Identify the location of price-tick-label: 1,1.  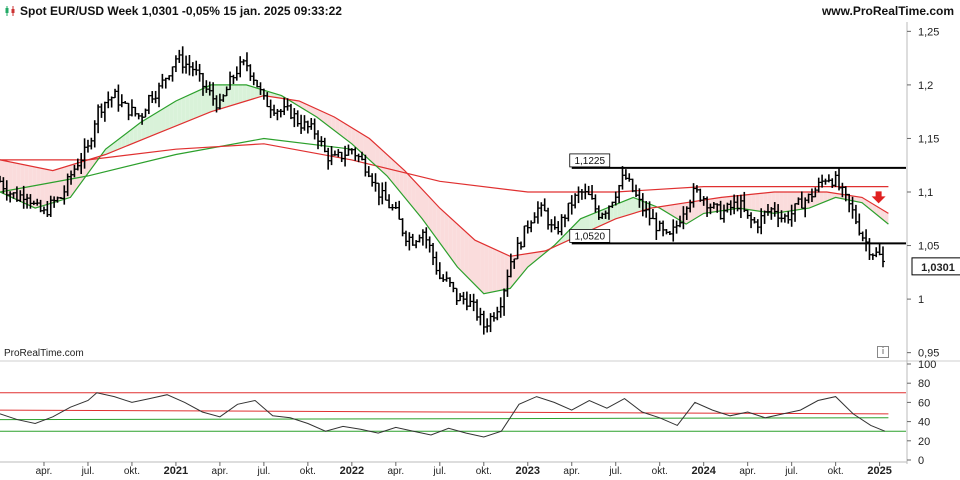
(925, 193).